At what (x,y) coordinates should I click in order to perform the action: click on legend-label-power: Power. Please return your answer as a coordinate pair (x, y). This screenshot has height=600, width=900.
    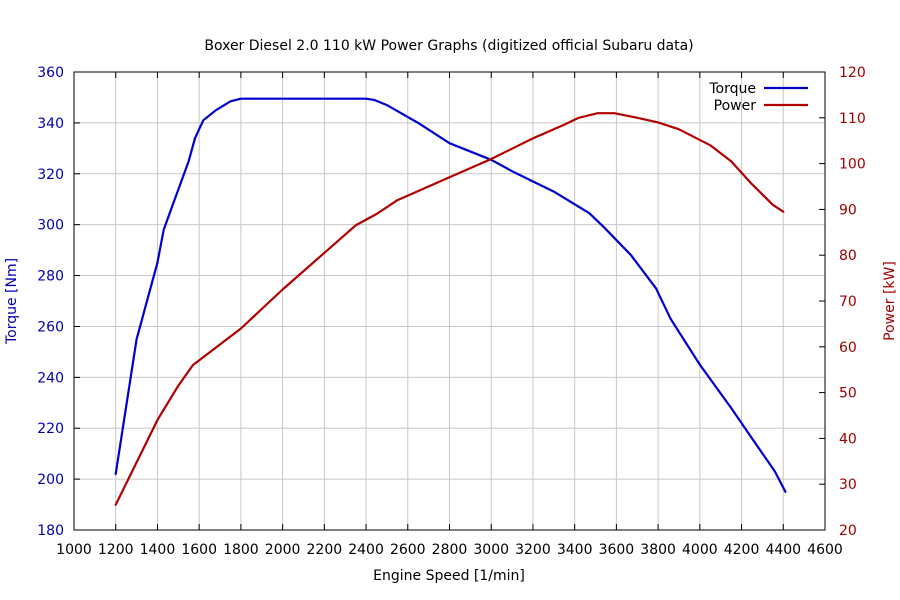
    Looking at the image, I should click on (735, 106).